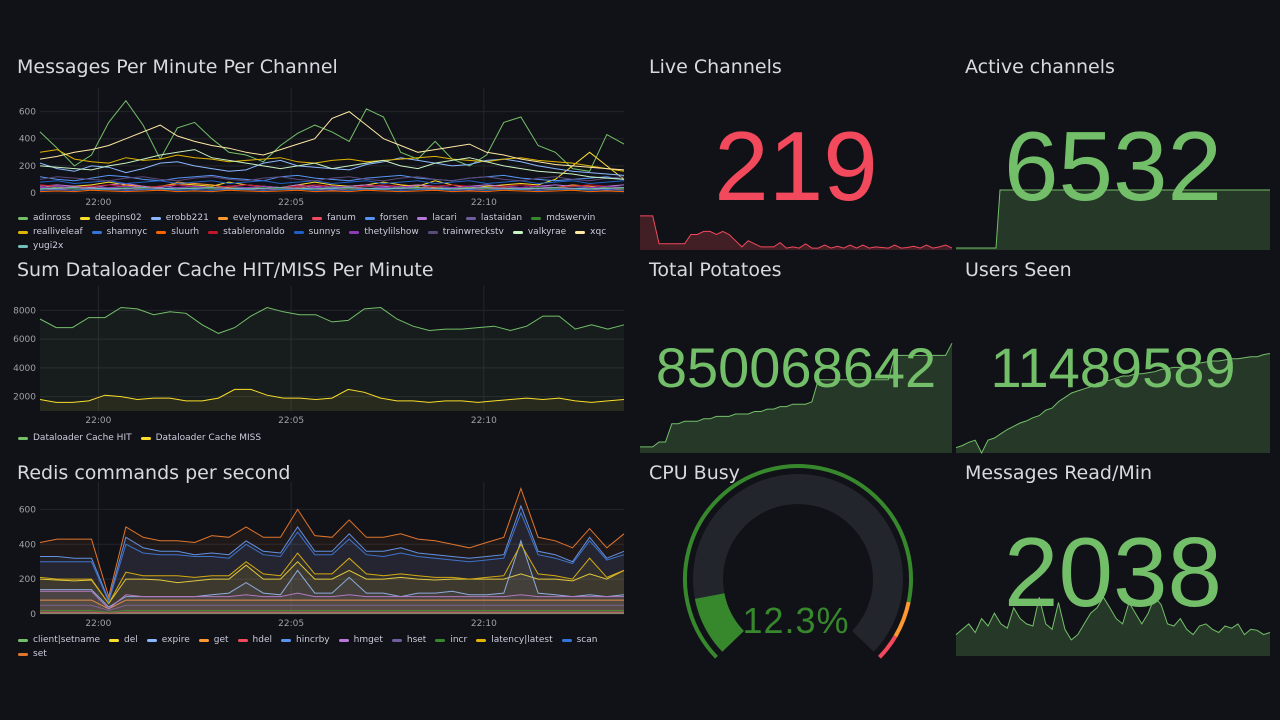 The image size is (1280, 720). What do you see at coordinates (902, 619) in the screenshot?
I see `gauge-threshold-orange` at bounding box center [902, 619].